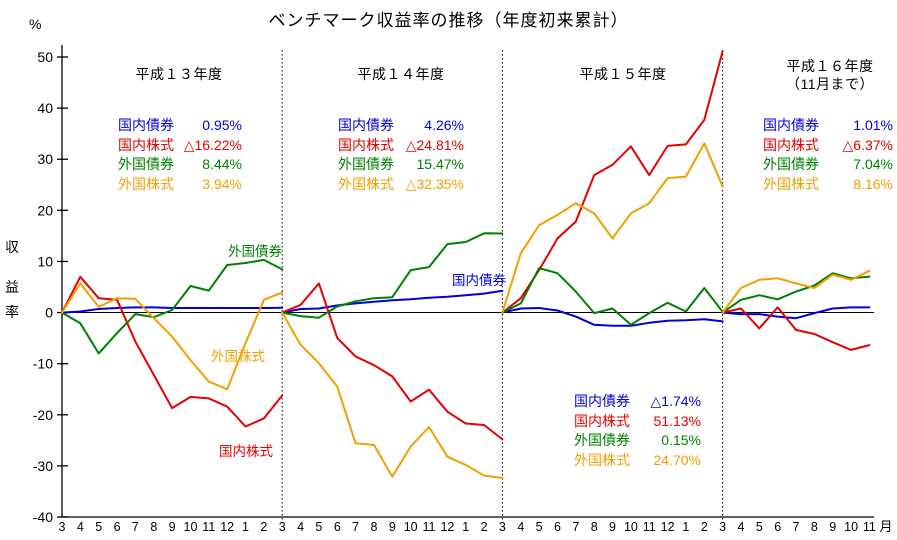 This screenshot has width=897, height=540. What do you see at coordinates (222, 164) in the screenshot?
I see `legend-value: 8.44%` at bounding box center [222, 164].